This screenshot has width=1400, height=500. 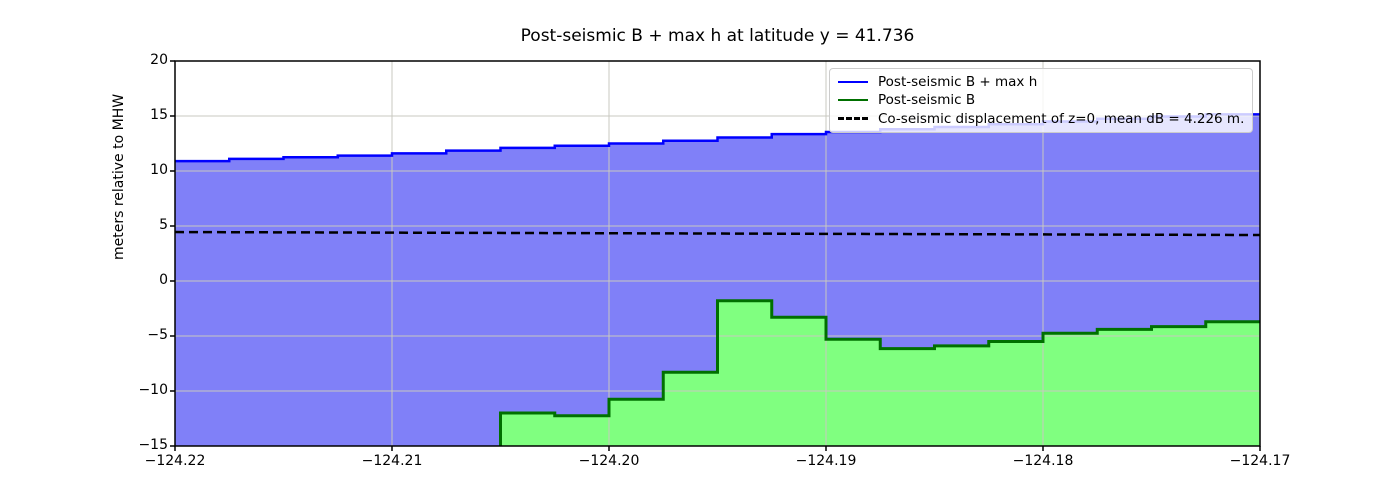 What do you see at coordinates (826, 461) in the screenshot?
I see `x-tick-label: −124.19` at bounding box center [826, 461].